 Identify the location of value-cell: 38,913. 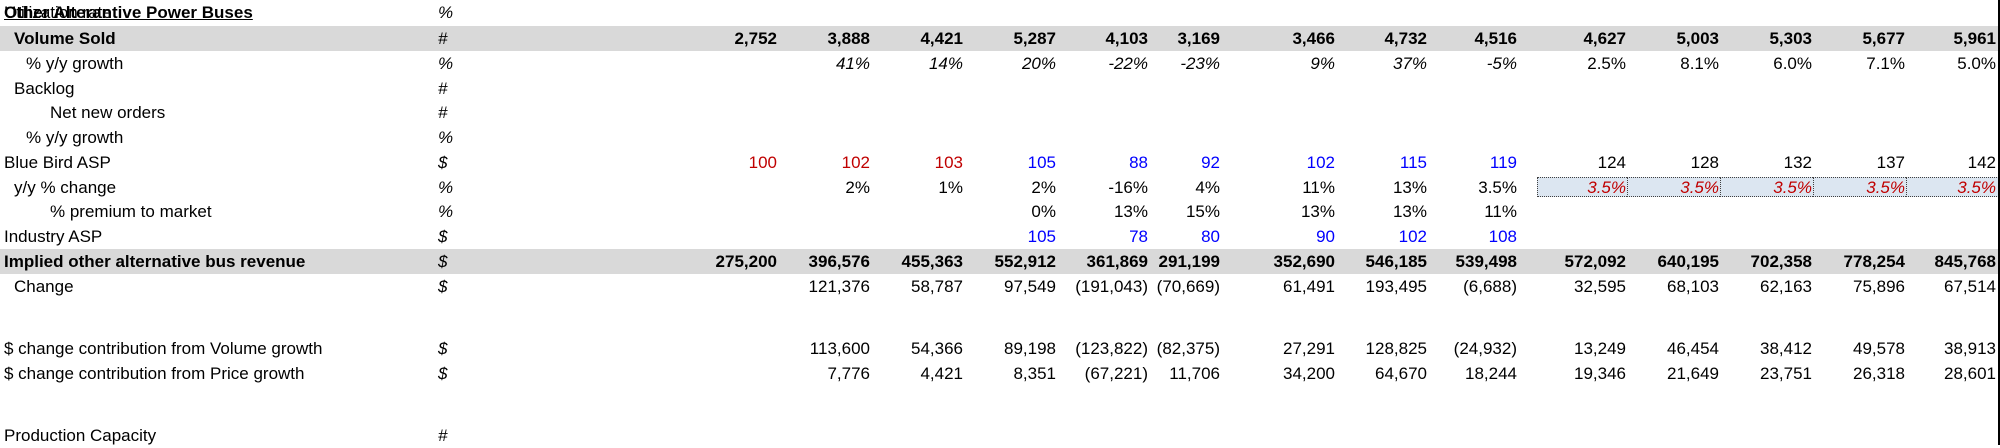
(1970, 348).